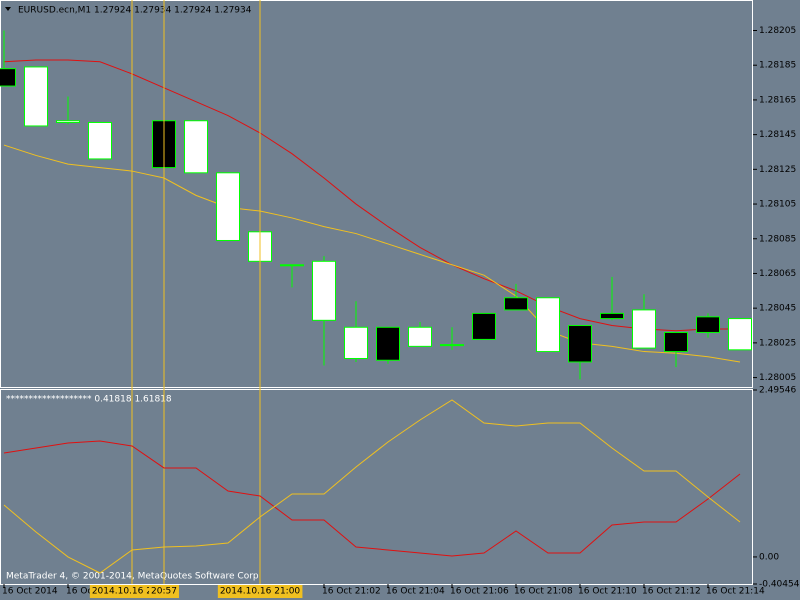 This screenshot has height=600, width=800. Describe the element at coordinates (89, 400) in the screenshot. I see `indicator-title: ******************* 0.41818 1.61818` at that location.